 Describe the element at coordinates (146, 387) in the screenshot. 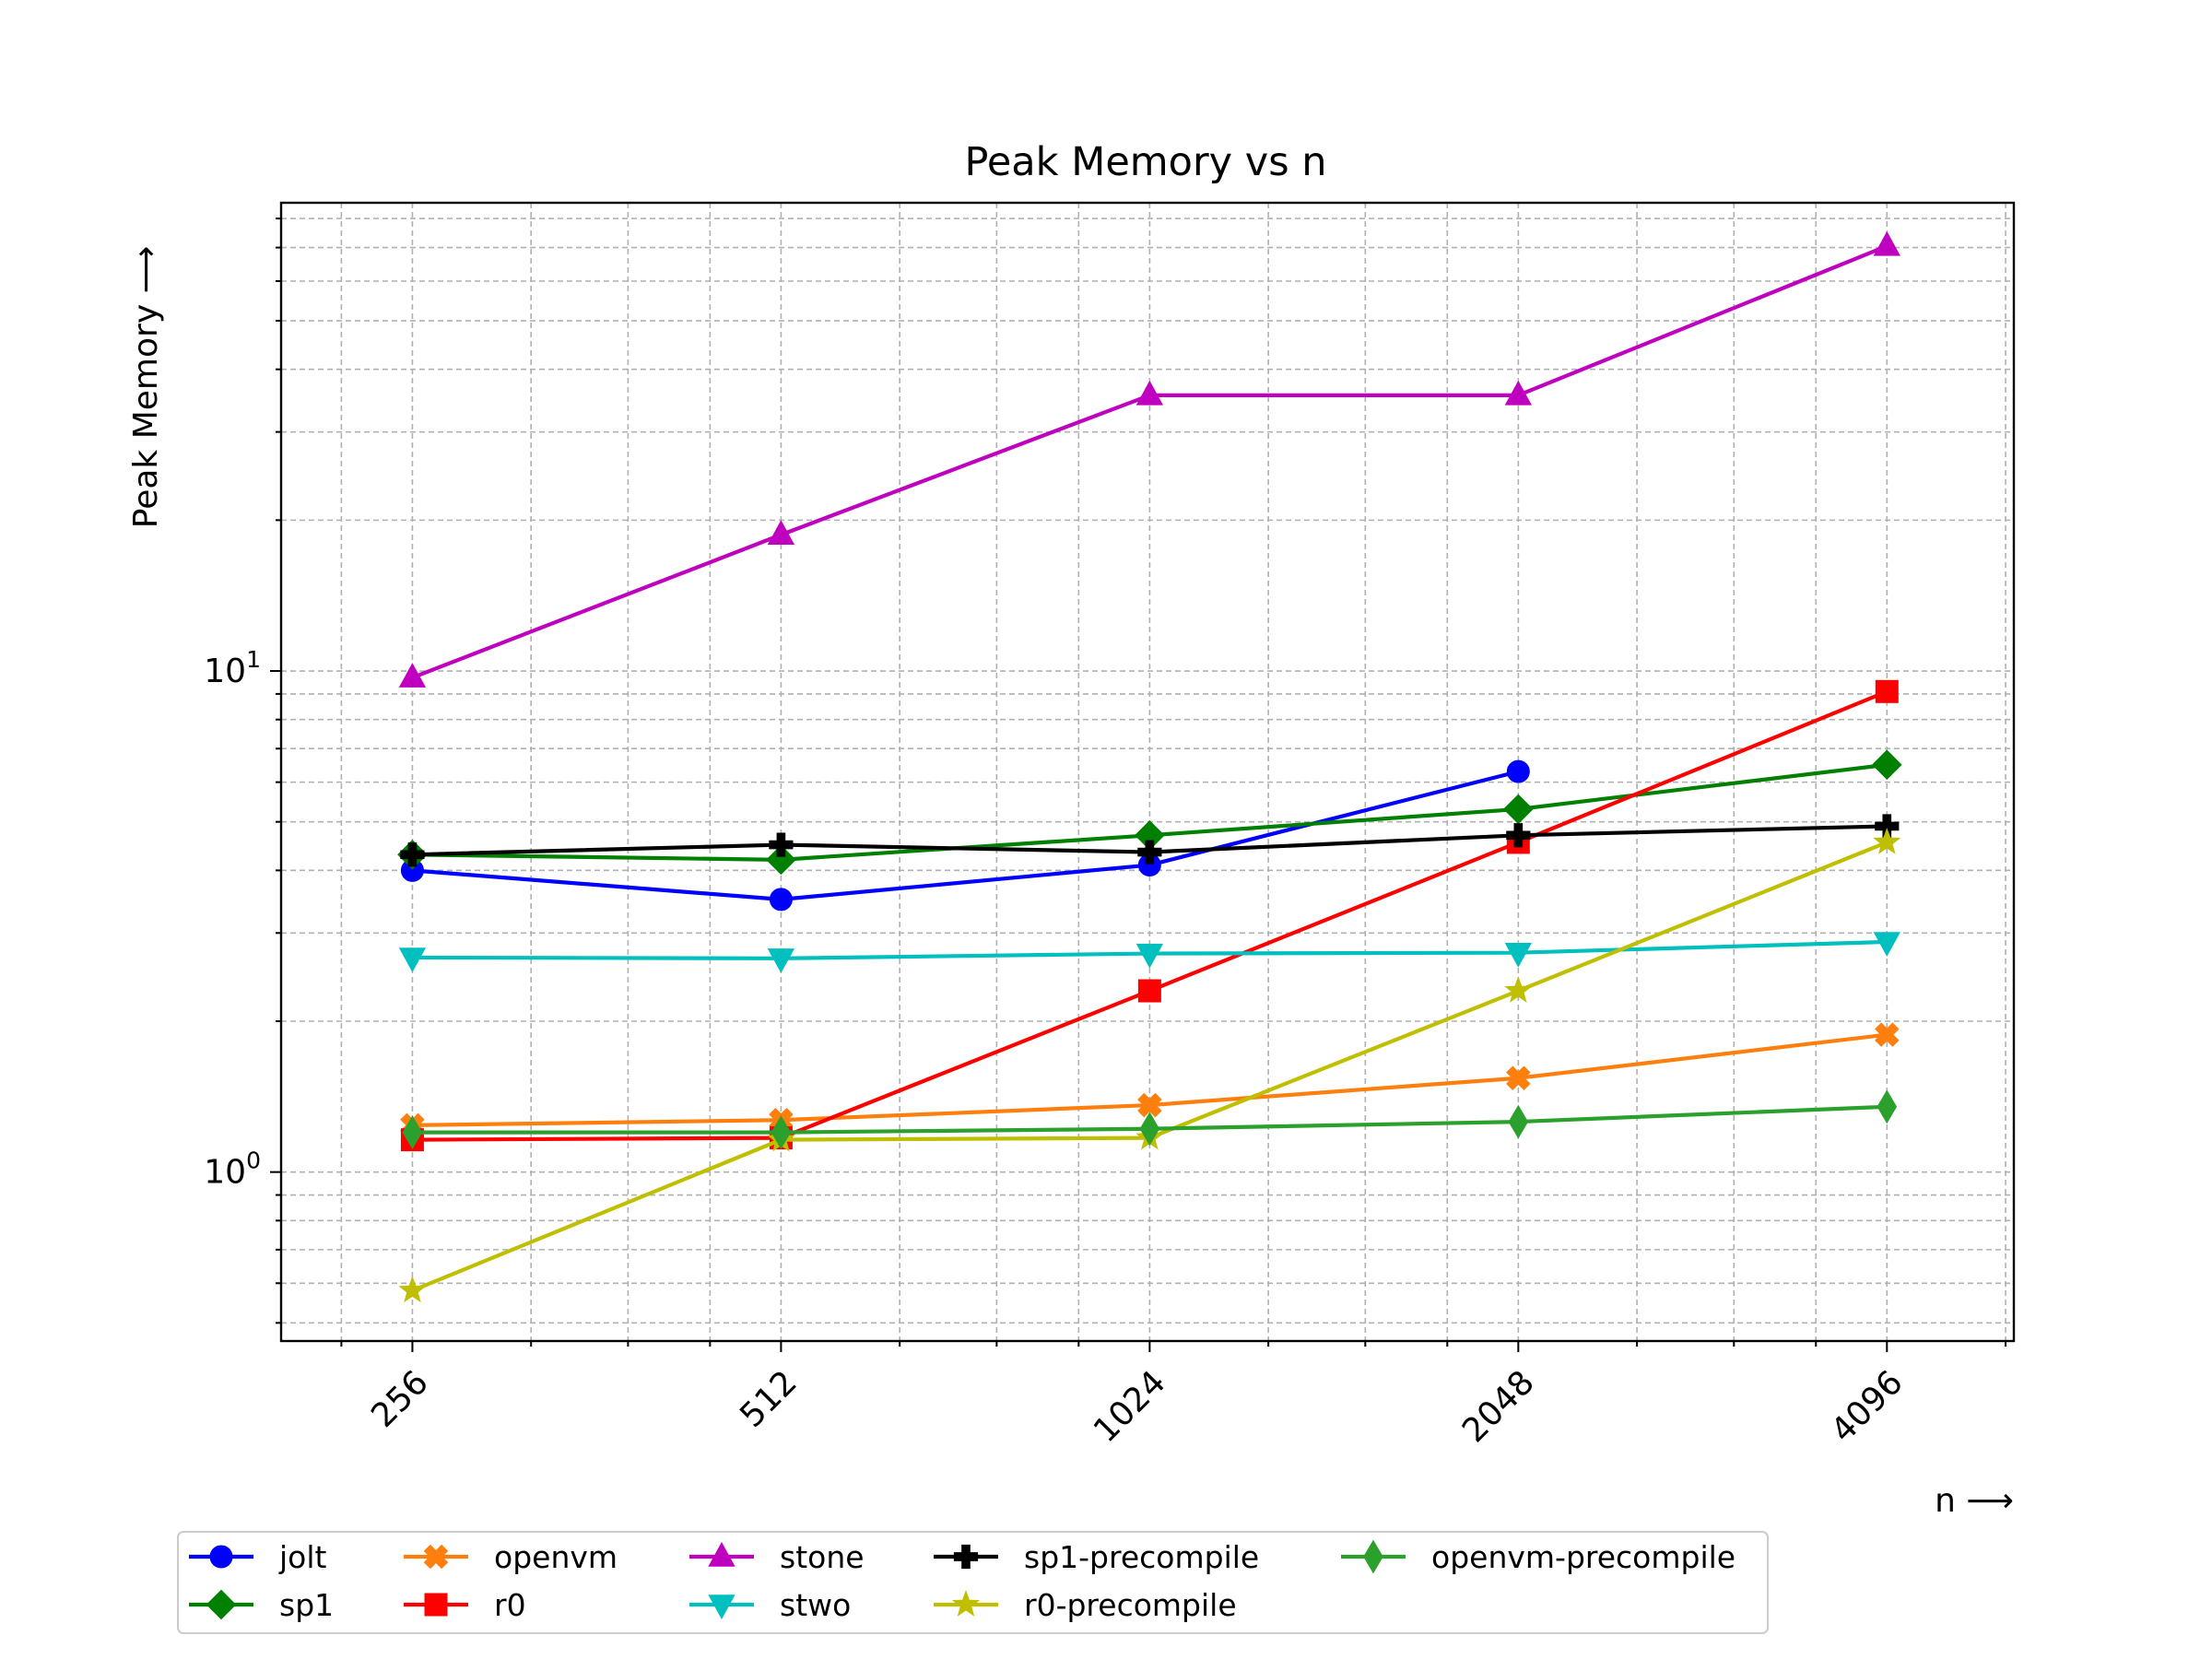

I see `y-axis-label: Peak Memory ⟶` at that location.